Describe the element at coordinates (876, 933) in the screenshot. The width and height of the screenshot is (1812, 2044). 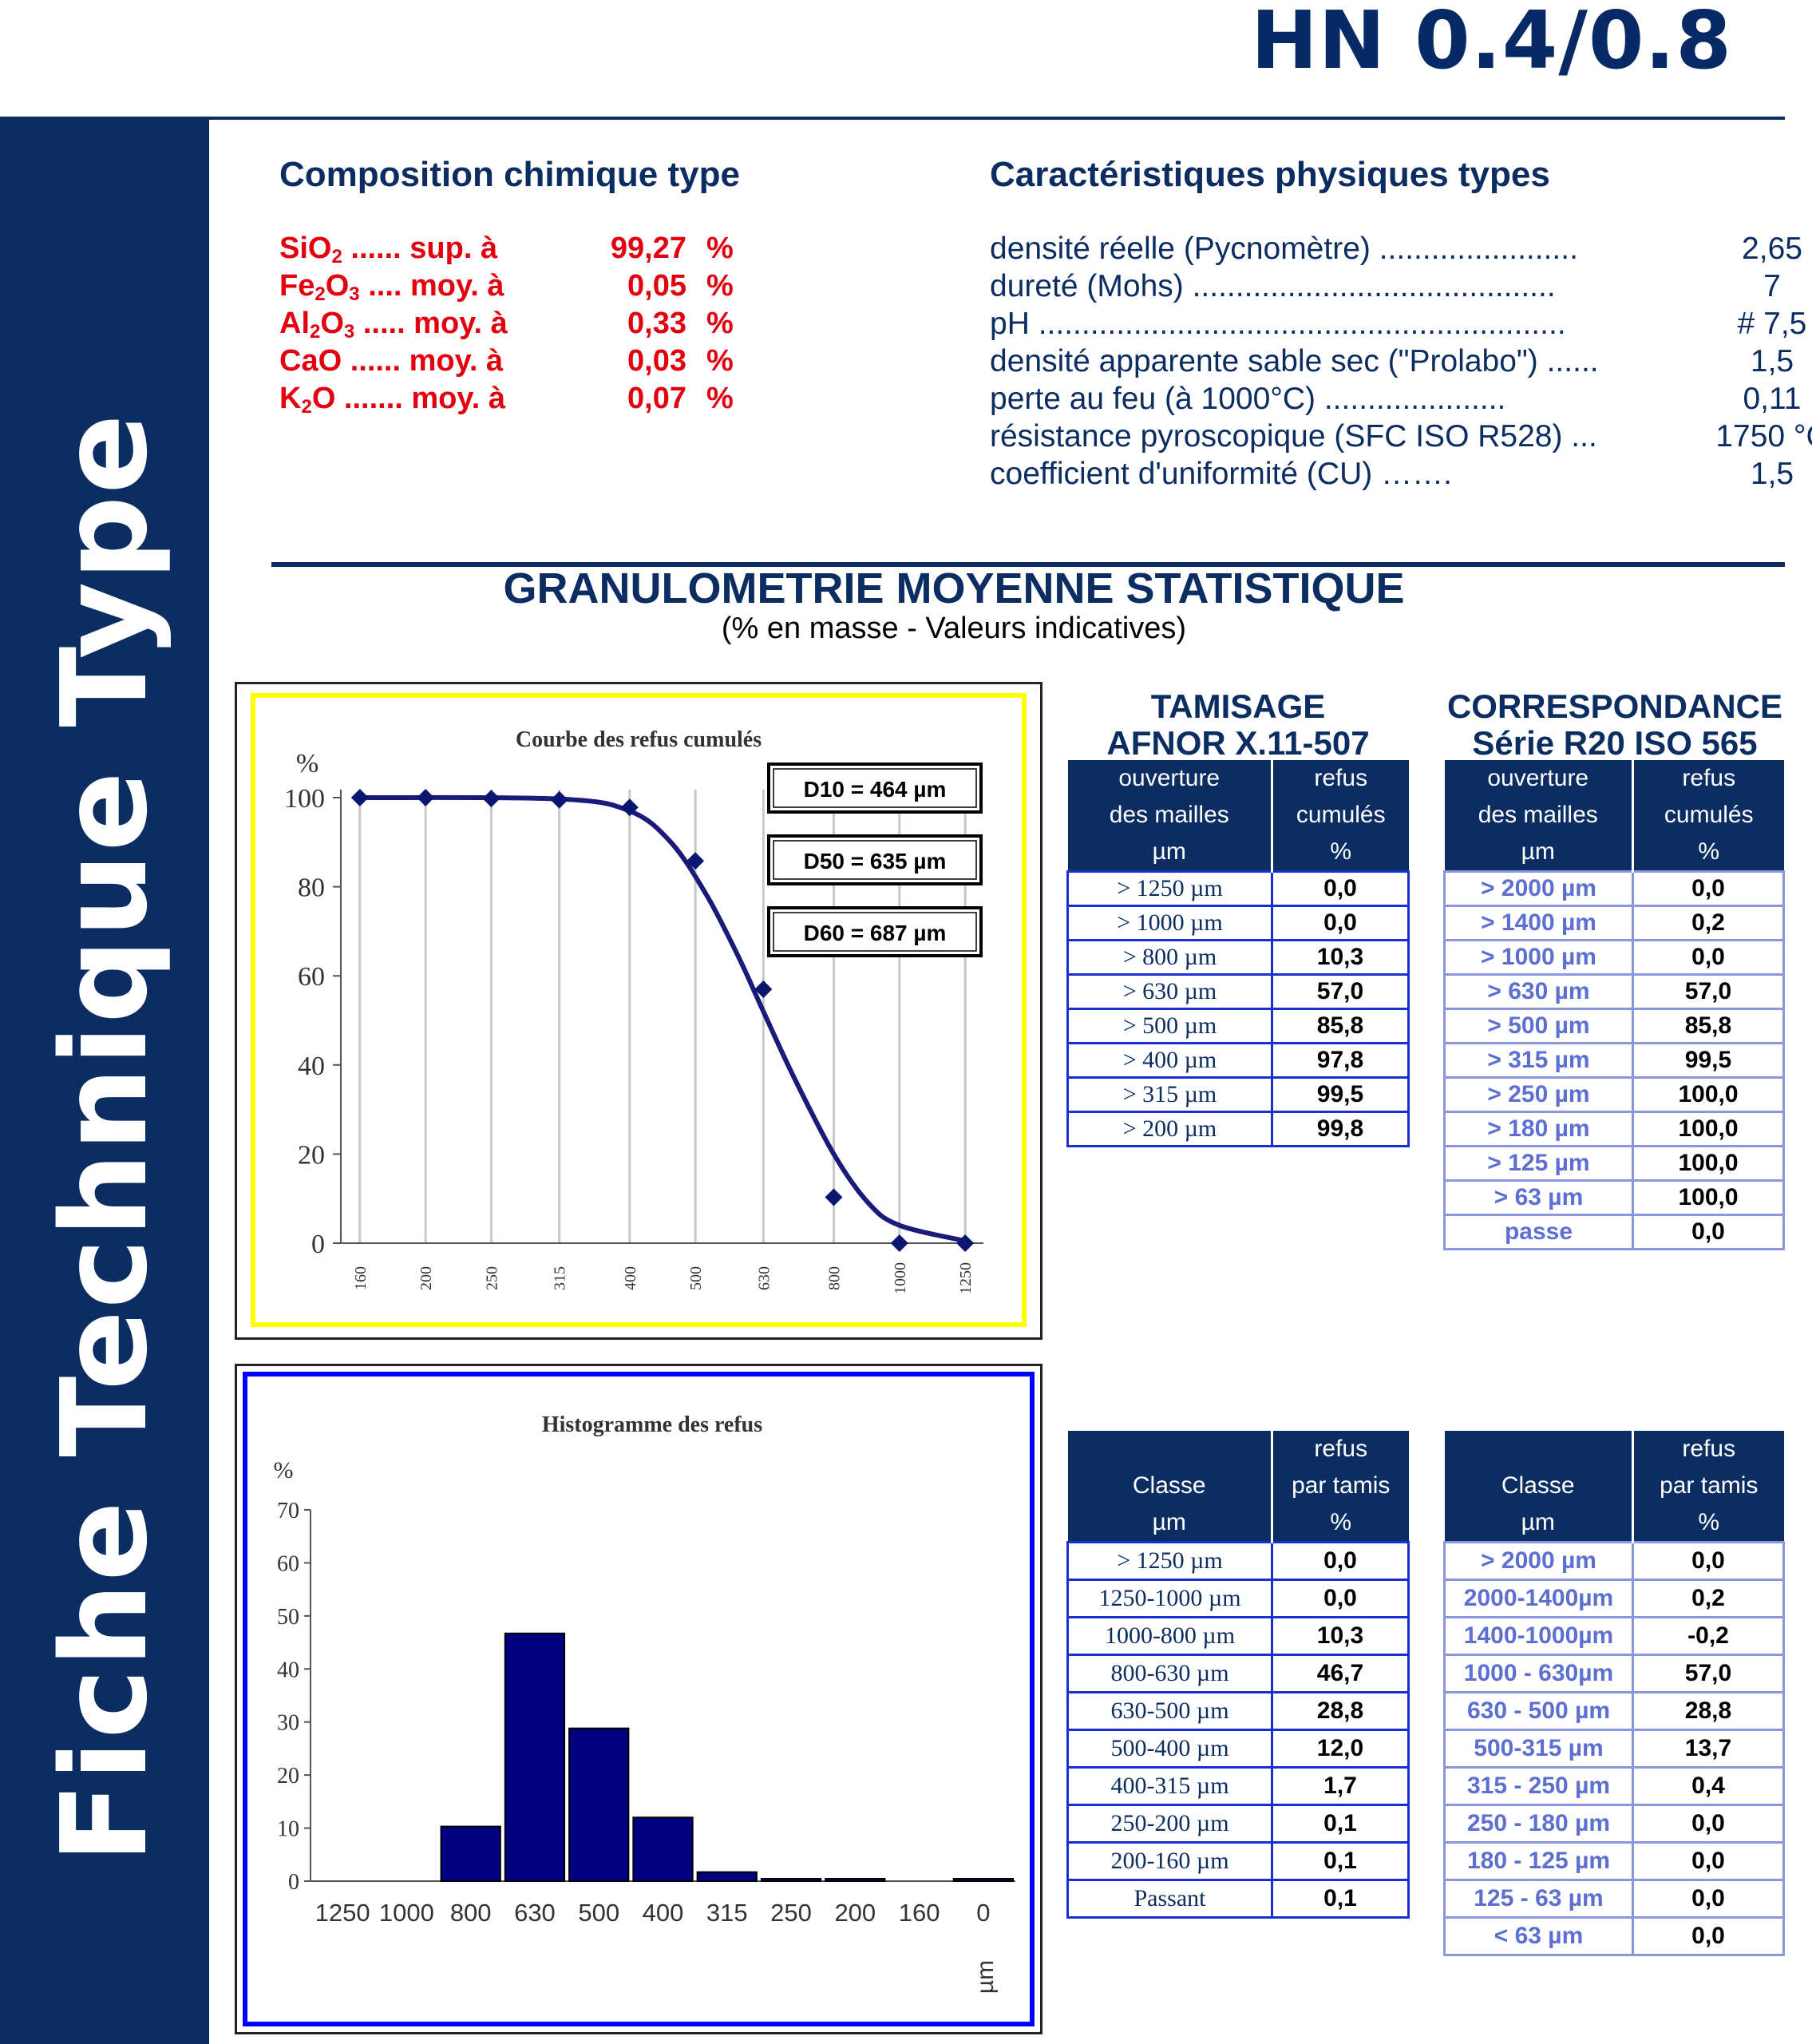
I see `annotation-label: D60 = 687 µm` at that location.